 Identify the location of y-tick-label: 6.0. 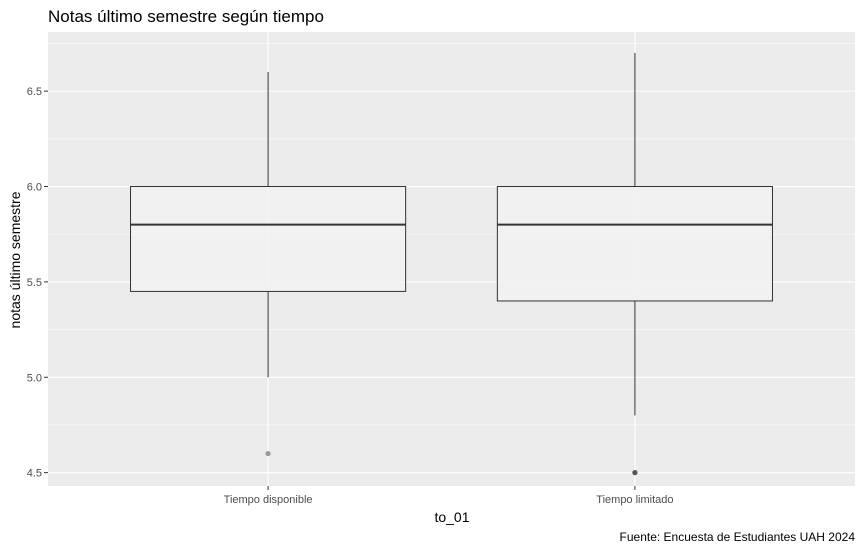
(34, 188).